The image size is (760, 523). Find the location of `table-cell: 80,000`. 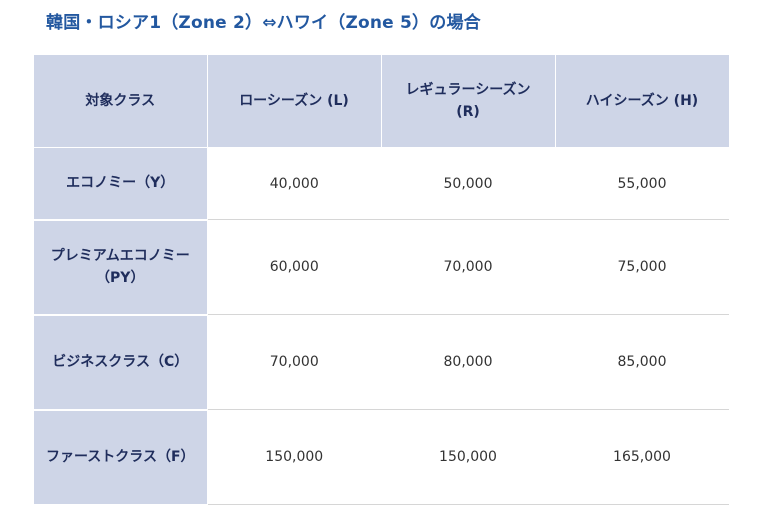

table-cell: 80,000 is located at coordinates (468, 362).